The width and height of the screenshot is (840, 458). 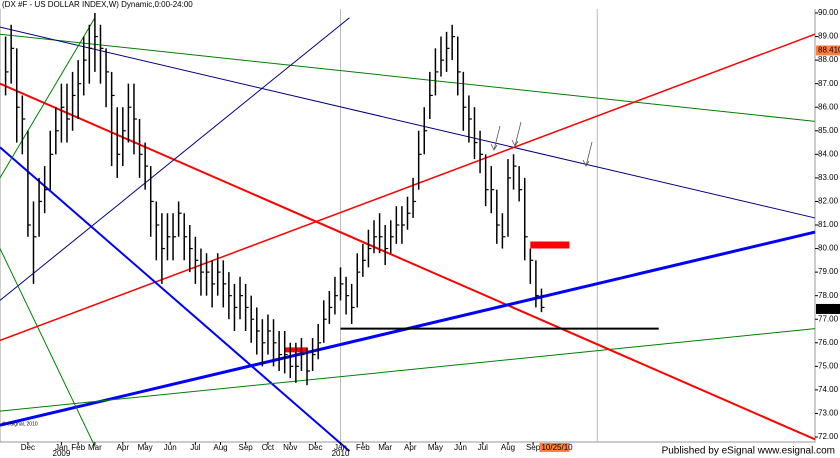 What do you see at coordinates (828, 389) in the screenshot?
I see `y-tick-label: 74.00` at bounding box center [828, 389].